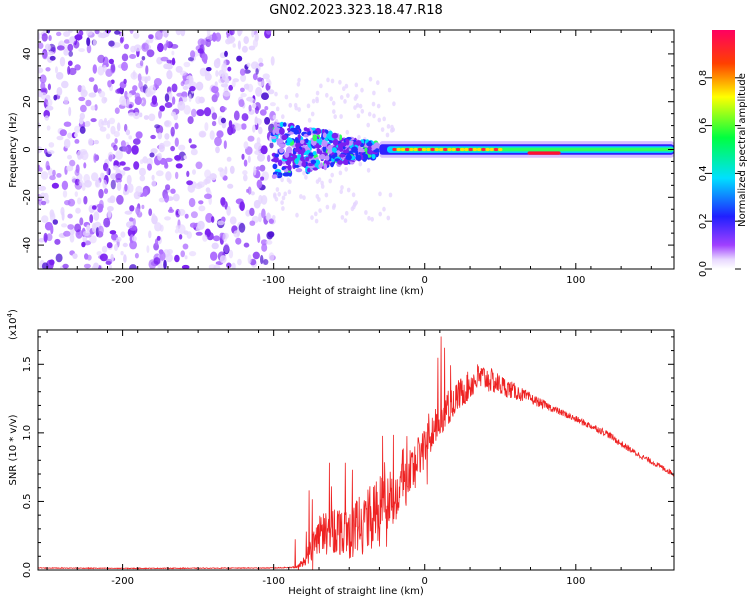  Describe the element at coordinates (719, 173) in the screenshot. I see `colorbar-ticks: 0.0 0.2 0.4 0.6 0.8` at that location.